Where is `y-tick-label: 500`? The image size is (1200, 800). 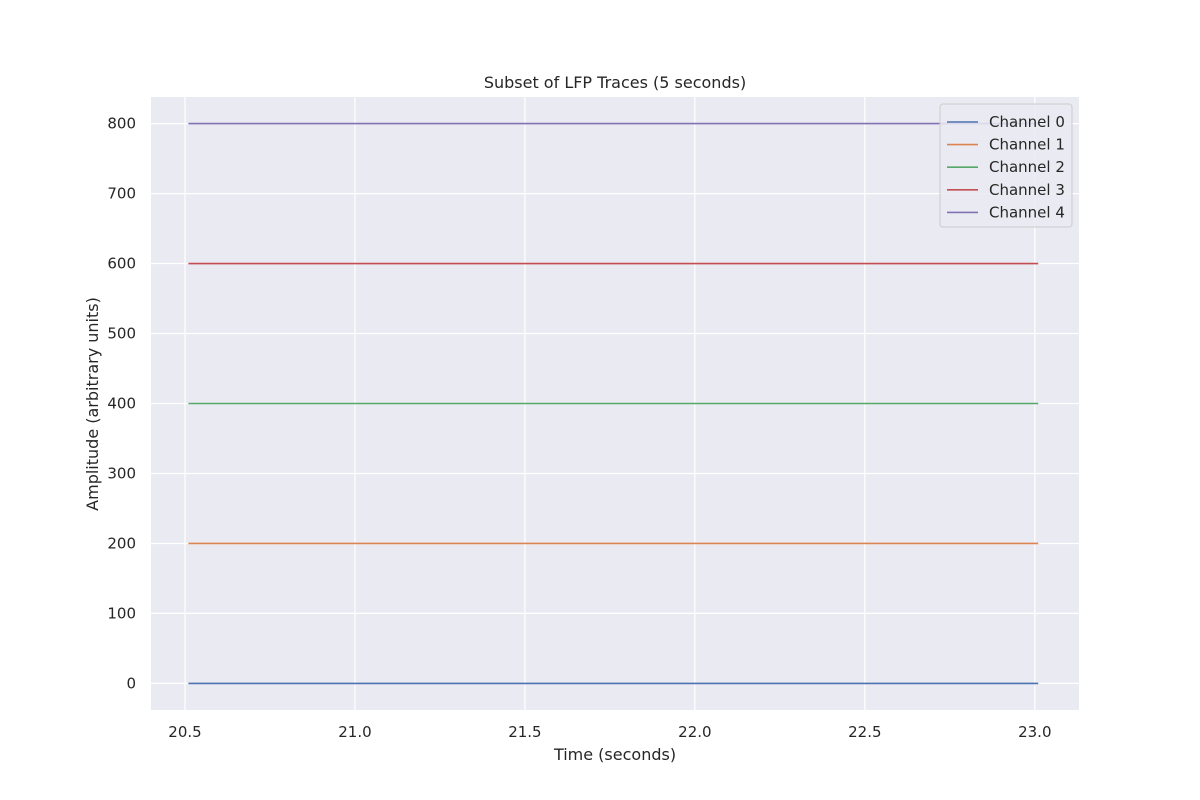 y-tick-label: 500 is located at coordinates (121, 334).